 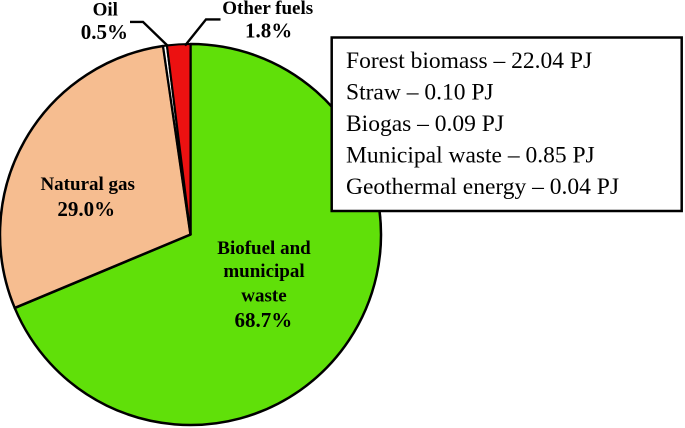 What do you see at coordinates (104, 32) in the screenshot?
I see `svg-text: 0.5%` at bounding box center [104, 32].